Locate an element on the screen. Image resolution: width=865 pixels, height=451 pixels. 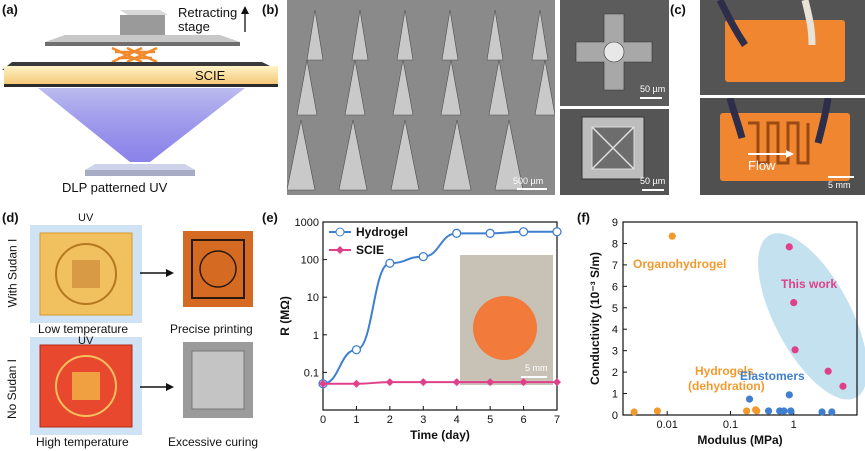
annotation-hydrogels: Hydrogels is located at coordinates (724, 371).